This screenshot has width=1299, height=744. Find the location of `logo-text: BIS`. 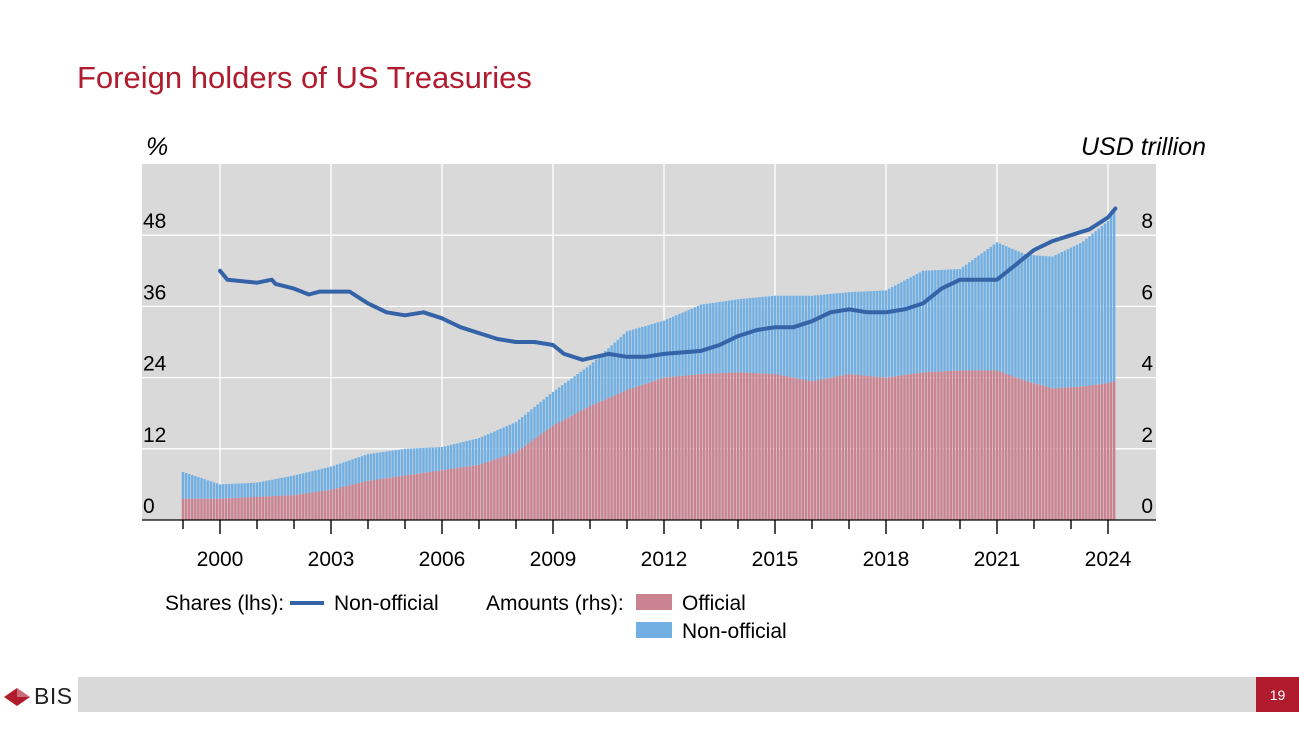

logo-text: BIS is located at coordinates (53, 696).